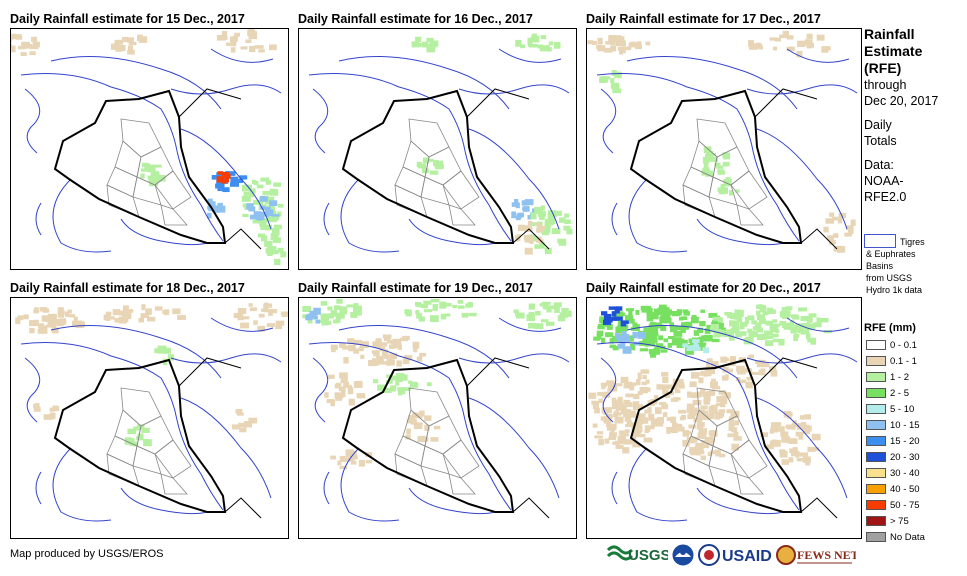 The width and height of the screenshot is (967, 576). What do you see at coordinates (890, 328) in the screenshot?
I see `legend-title: RFE (mm)` at bounding box center [890, 328].